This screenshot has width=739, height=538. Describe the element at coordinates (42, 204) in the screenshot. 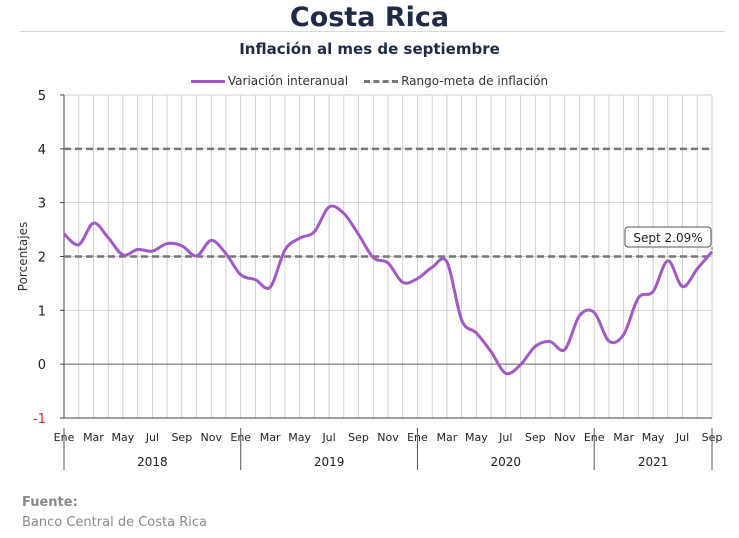

I see `y-tick-label: 3` at that location.